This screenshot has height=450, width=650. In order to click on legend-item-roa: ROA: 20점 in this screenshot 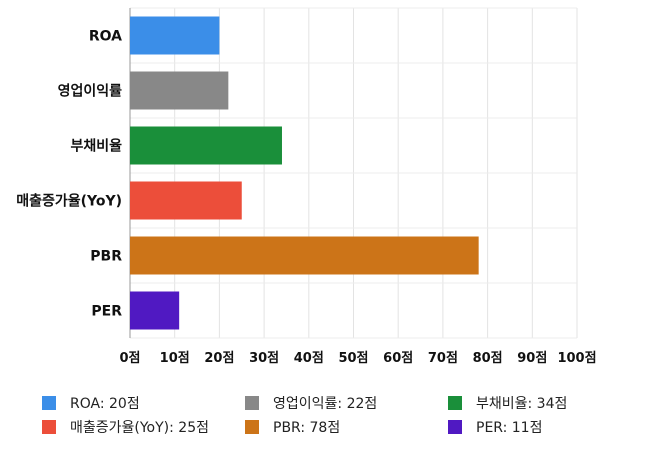, I will do `click(91, 403)`.